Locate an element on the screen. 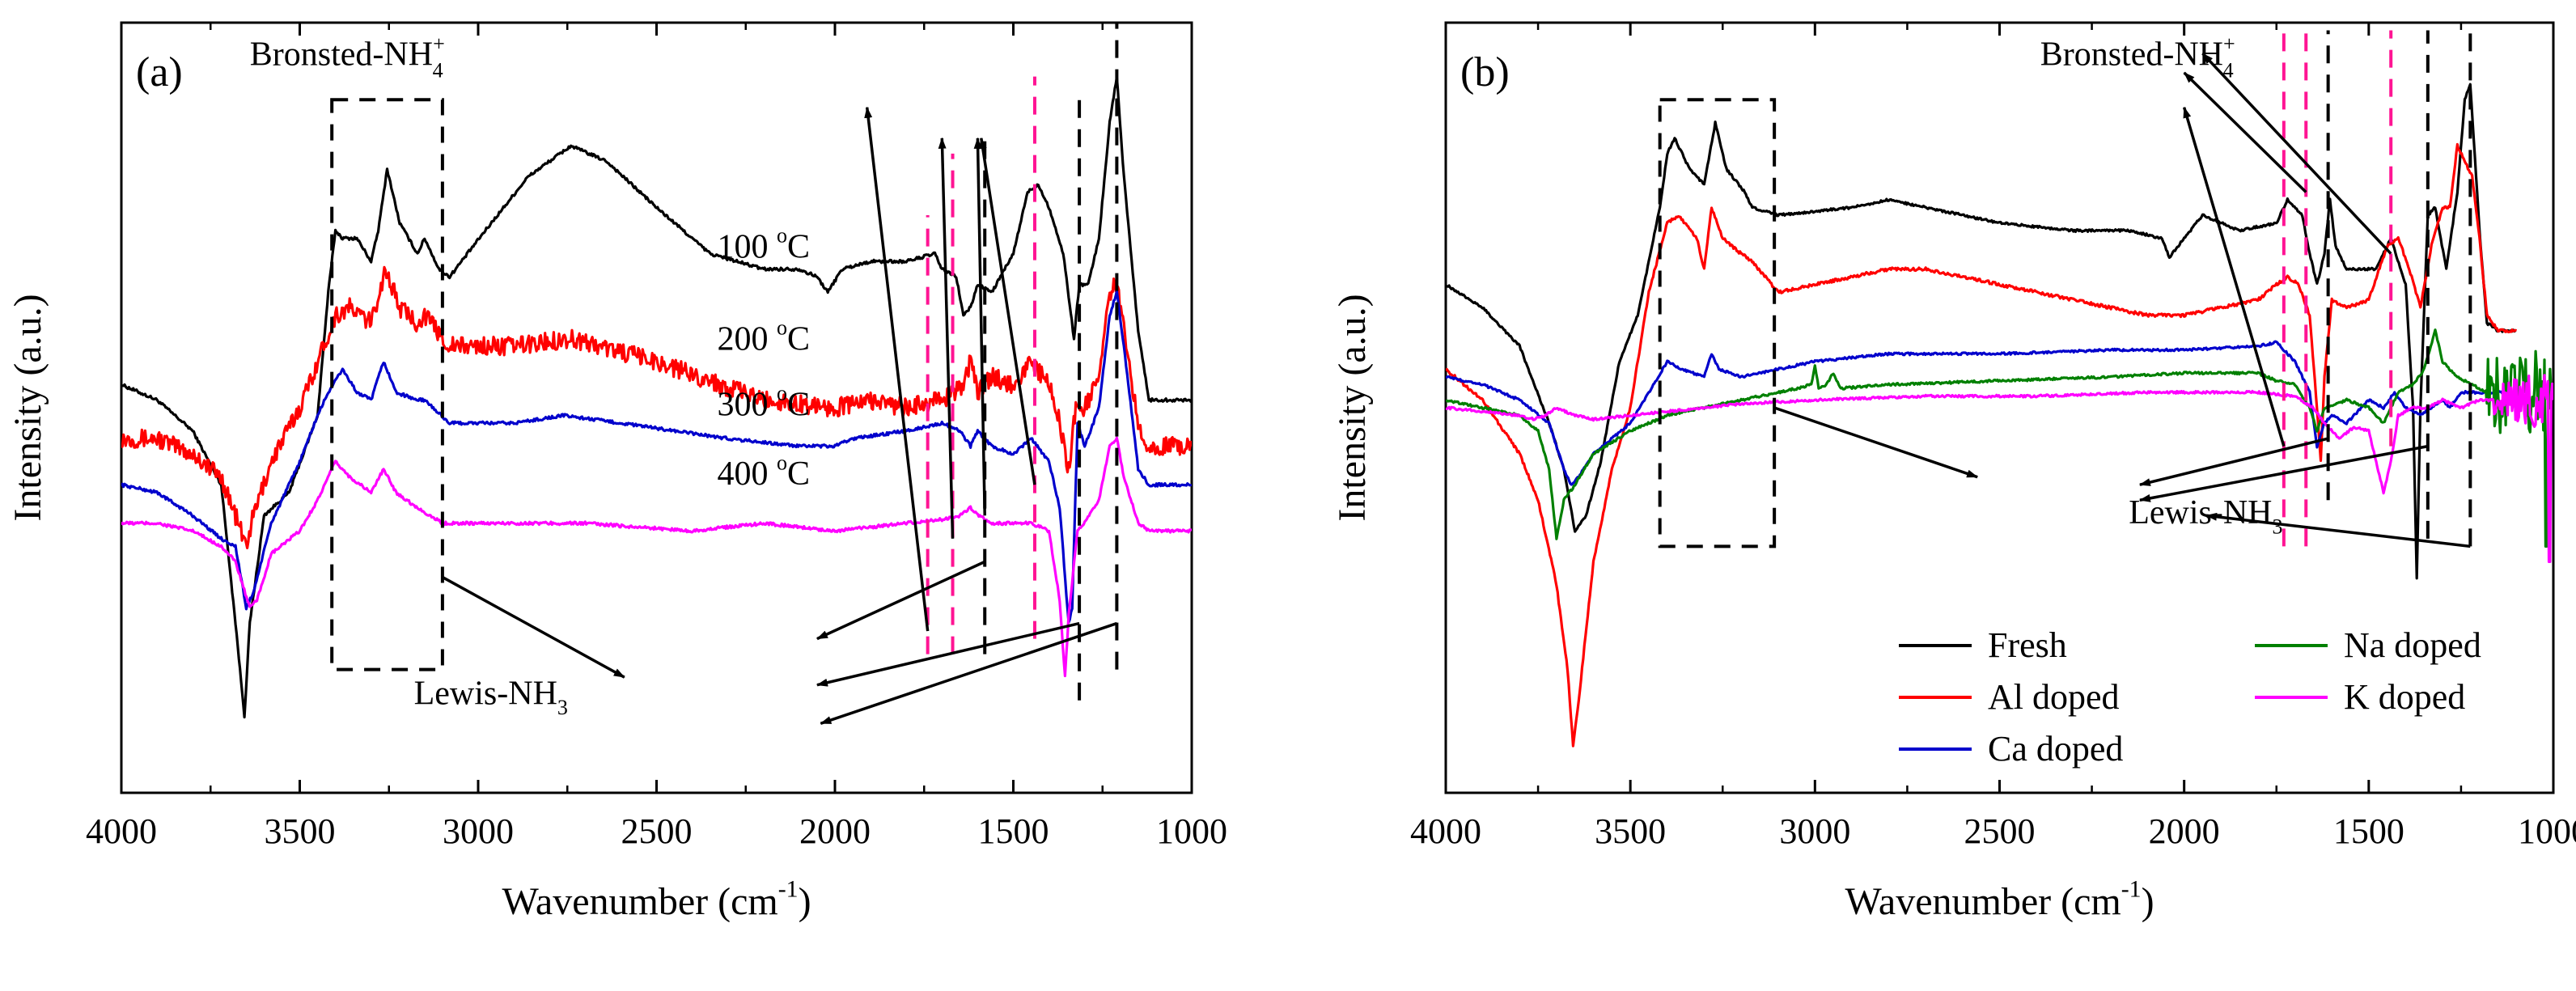 This screenshot has height=991, width=2576. legend-label: Na doped is located at coordinates (2412, 645).